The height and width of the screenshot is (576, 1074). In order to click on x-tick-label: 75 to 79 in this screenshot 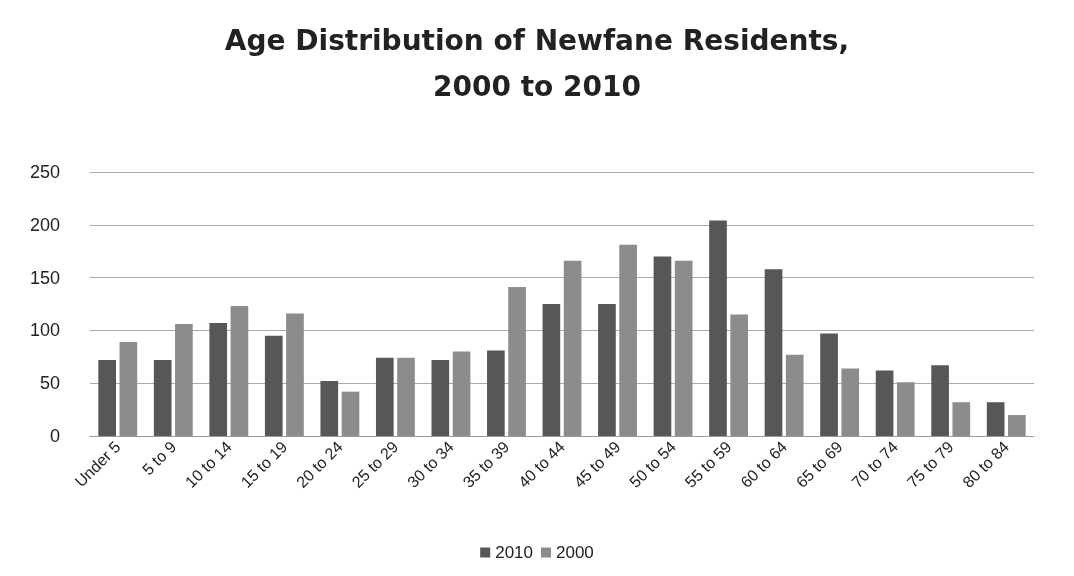, I will do `click(930, 464)`.